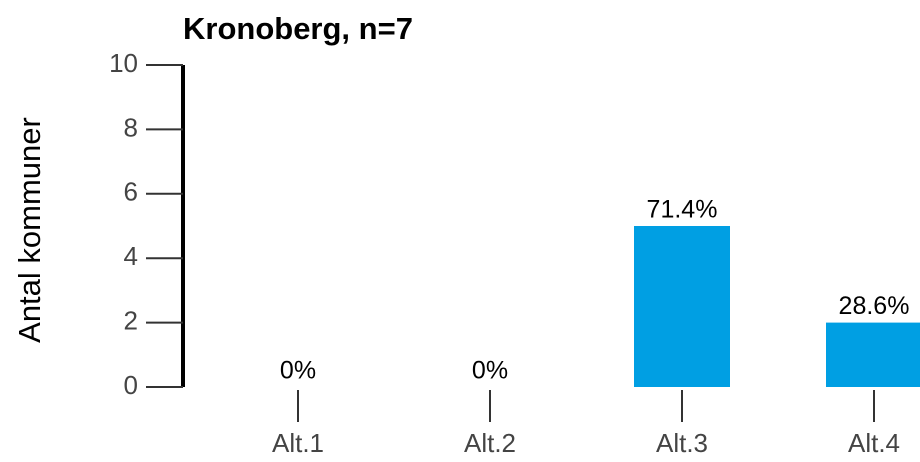 The width and height of the screenshot is (920, 462). Describe the element at coordinates (874, 306) in the screenshot. I see `value-label: 28.6%` at that location.